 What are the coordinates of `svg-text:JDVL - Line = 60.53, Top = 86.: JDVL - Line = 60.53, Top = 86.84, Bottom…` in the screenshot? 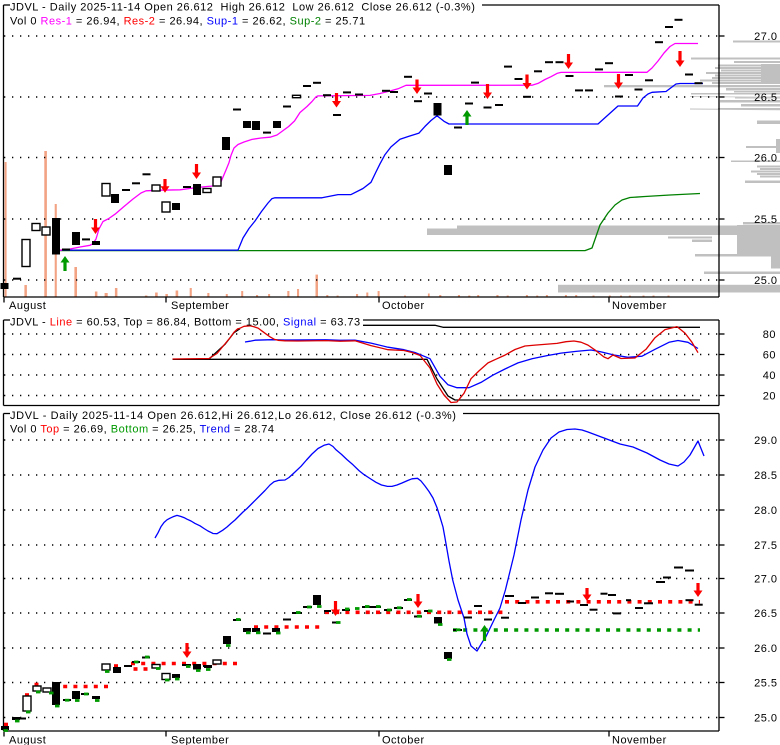 It's located at (185, 323).